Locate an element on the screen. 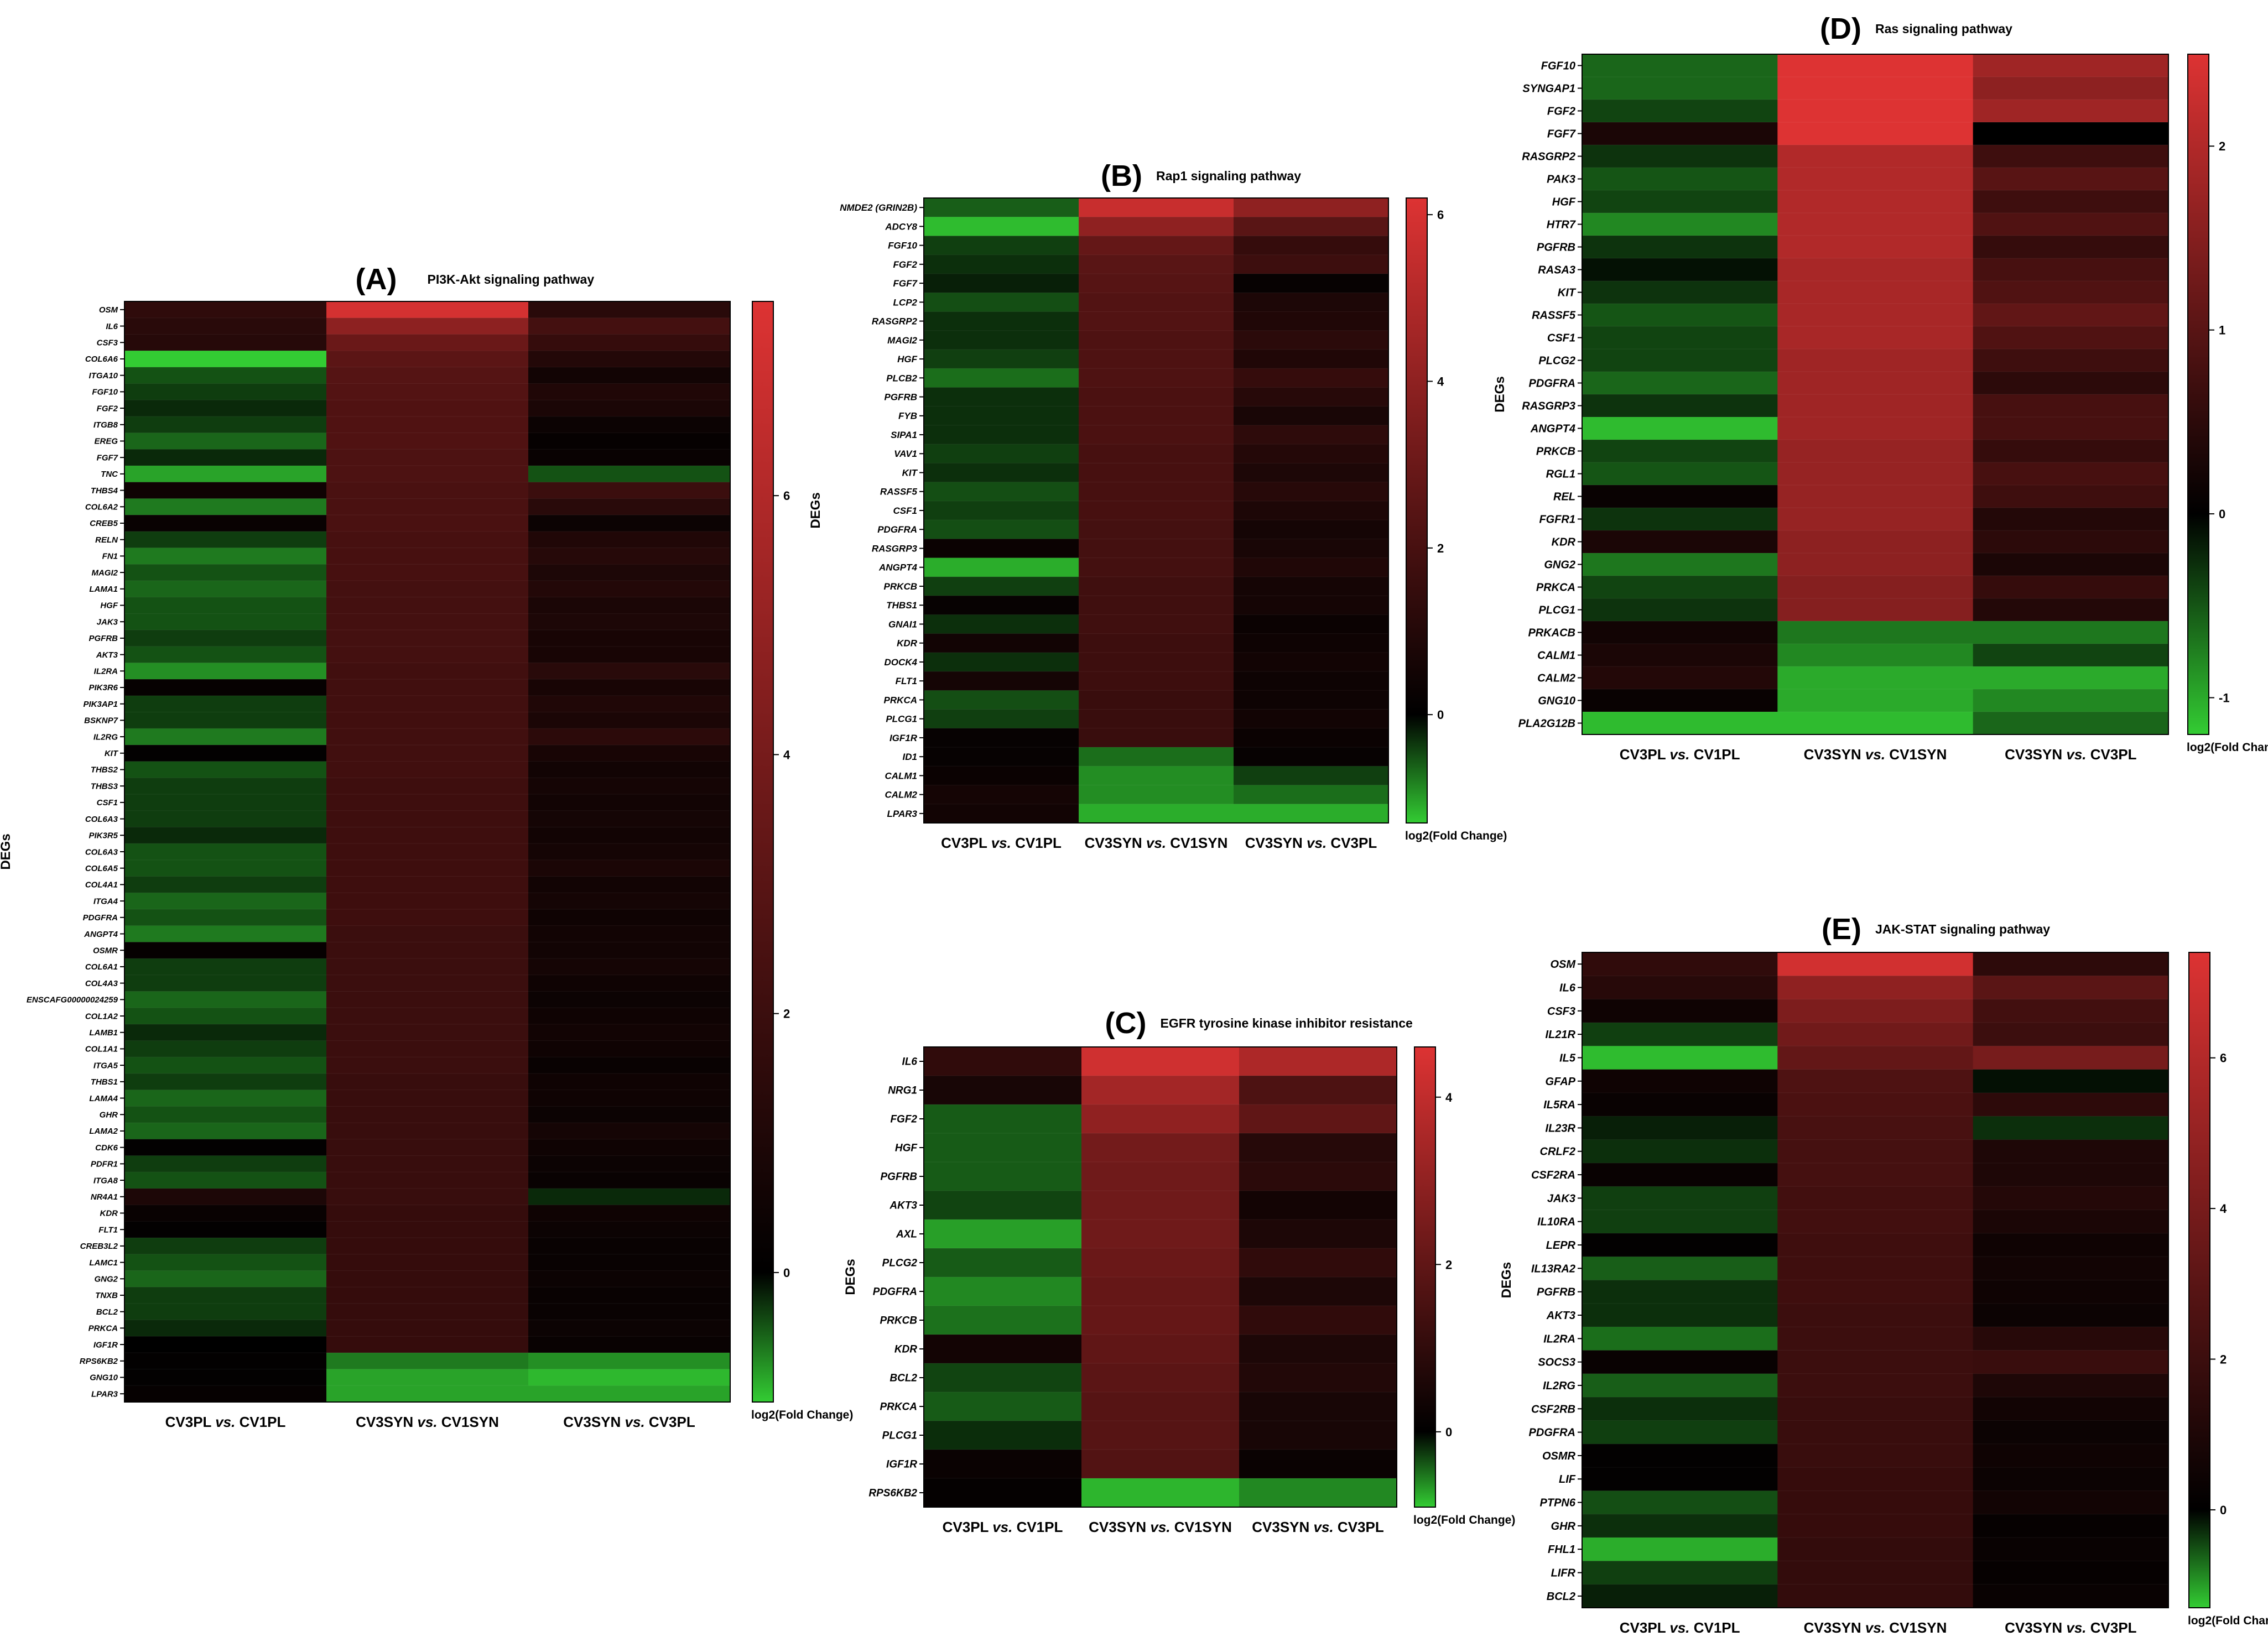 The height and width of the screenshot is (1652, 2268). gene-label: CSF3 is located at coordinates (1561, 1011).